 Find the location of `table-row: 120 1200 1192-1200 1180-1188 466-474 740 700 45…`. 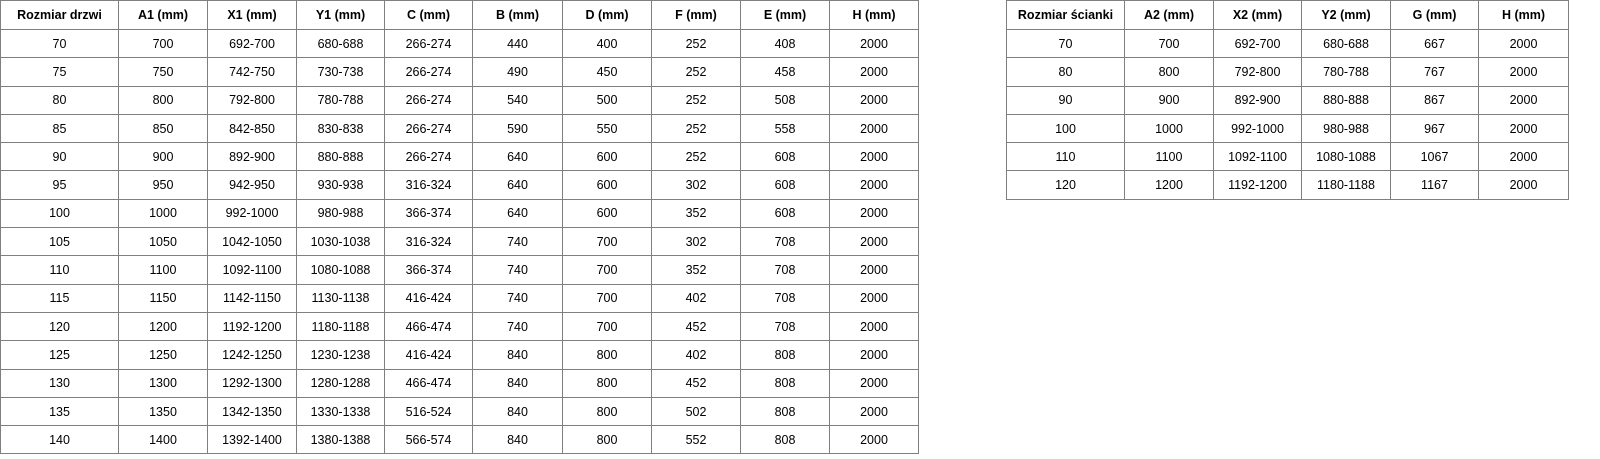

table-row: 120 1200 1192-1200 1180-1188 466-474 740 700 45… is located at coordinates (459, 326).